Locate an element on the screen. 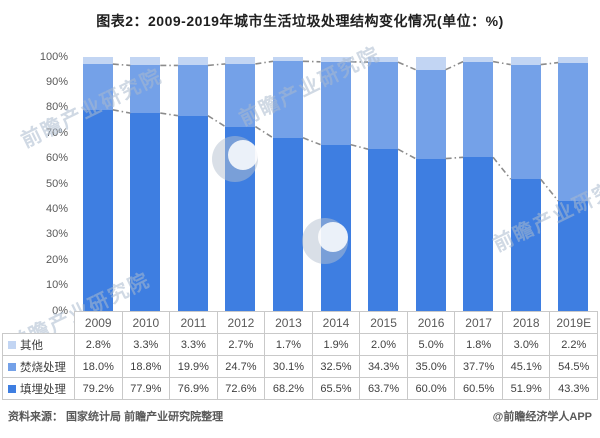 The image size is (600, 438). value-cell: 34.3% is located at coordinates (384, 367).